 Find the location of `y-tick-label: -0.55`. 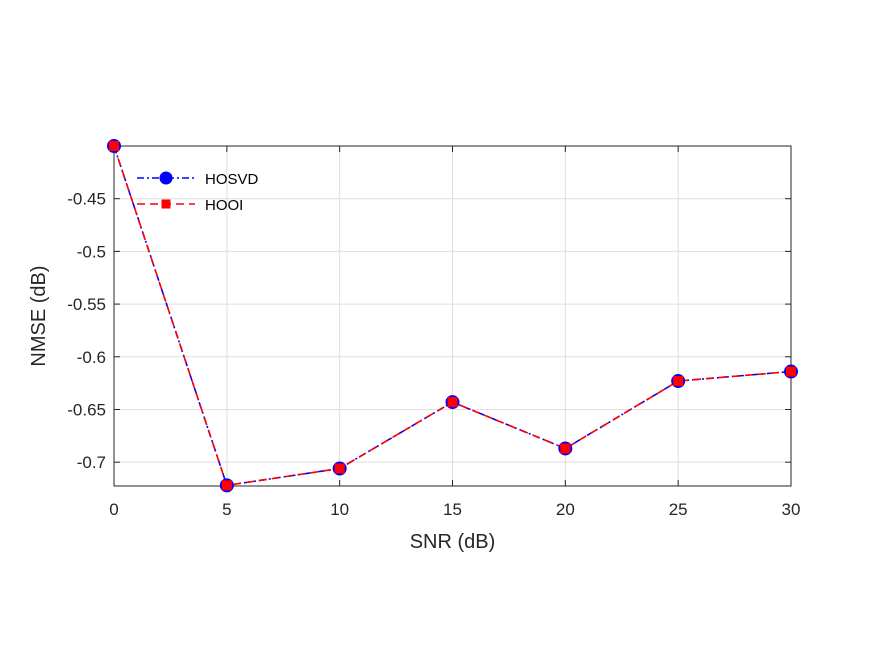

y-tick-label: -0.55 is located at coordinates (86, 304).